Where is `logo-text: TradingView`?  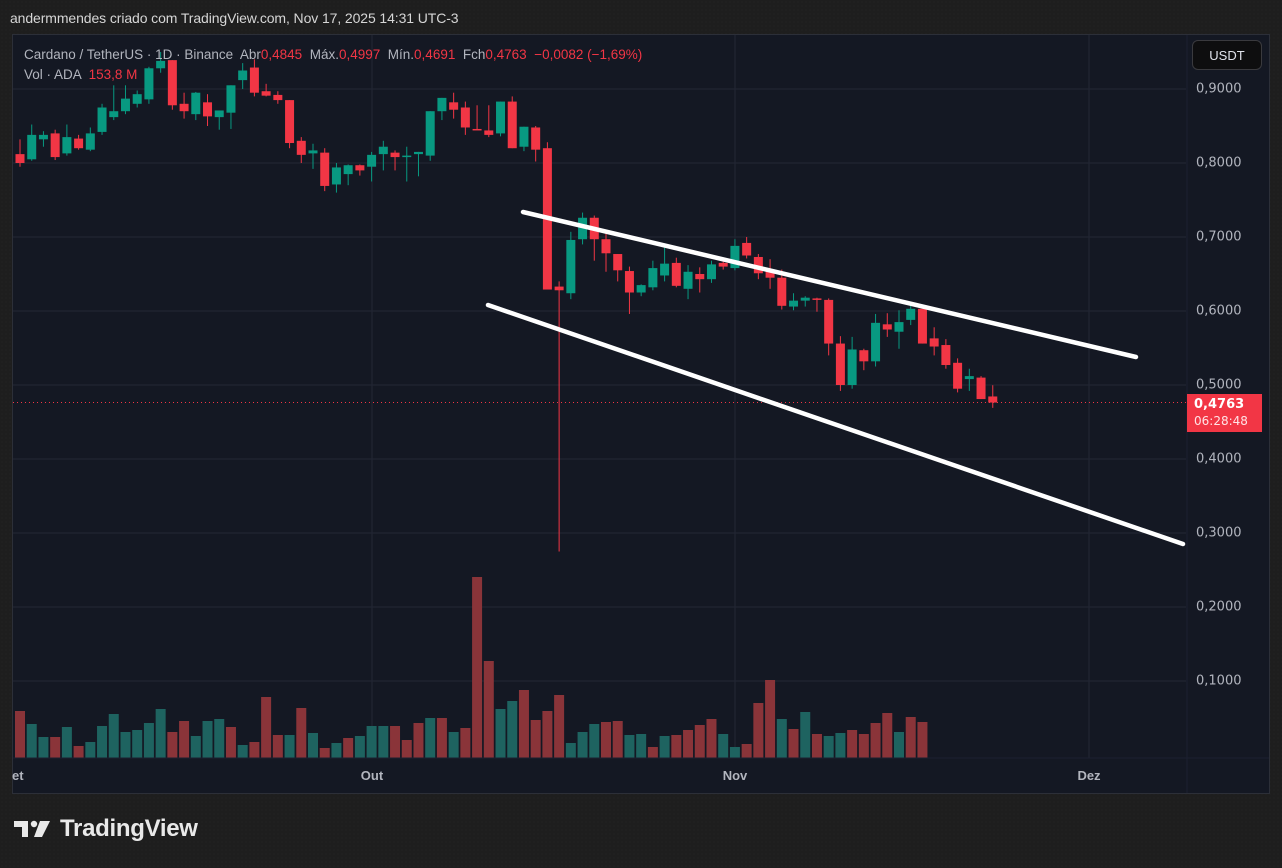 logo-text: TradingView is located at coordinates (129, 828).